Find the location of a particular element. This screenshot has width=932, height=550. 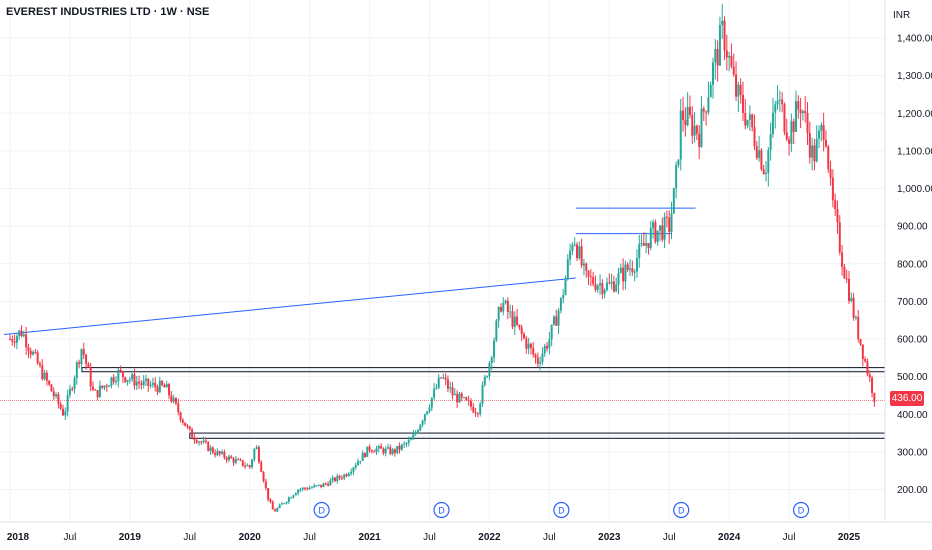

x-tick-label: 2022 is located at coordinates (489, 537).